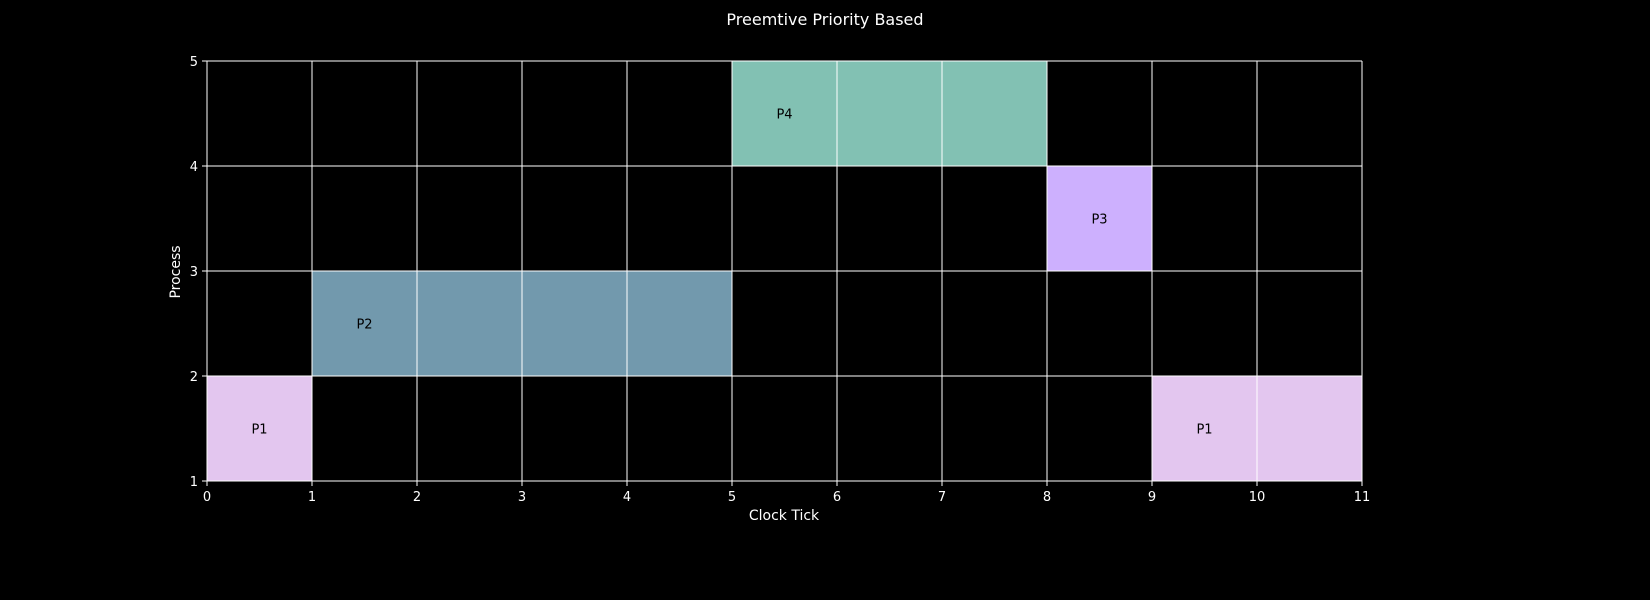  Describe the element at coordinates (786, 493) in the screenshot. I see `x-axis-ticks: 0 1 2 3 4 5 6 7 8 9 10 11` at that location.